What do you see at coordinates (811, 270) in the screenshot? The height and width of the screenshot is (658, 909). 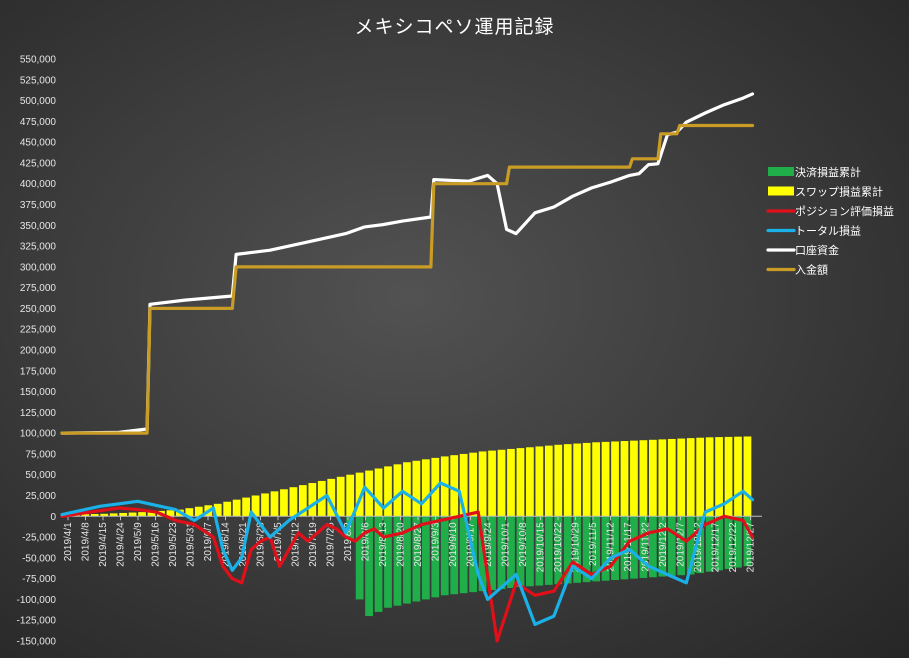 I see `legend-label: 入金額` at bounding box center [811, 270].